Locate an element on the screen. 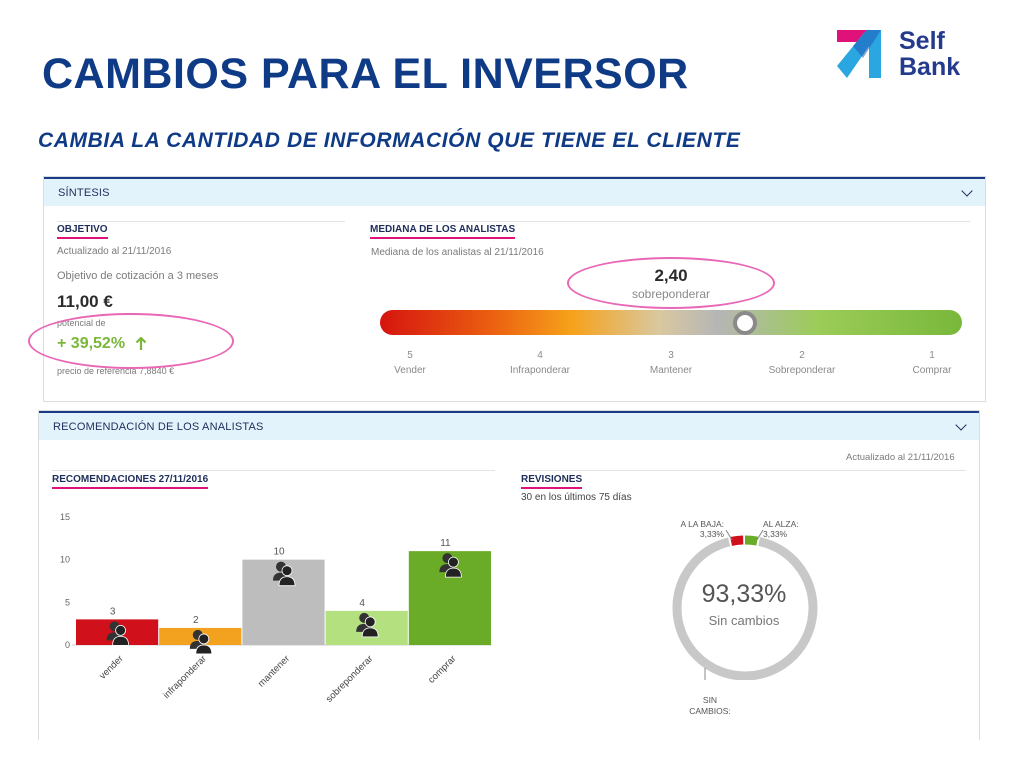  scale-number: 4 is located at coordinates (540, 355).